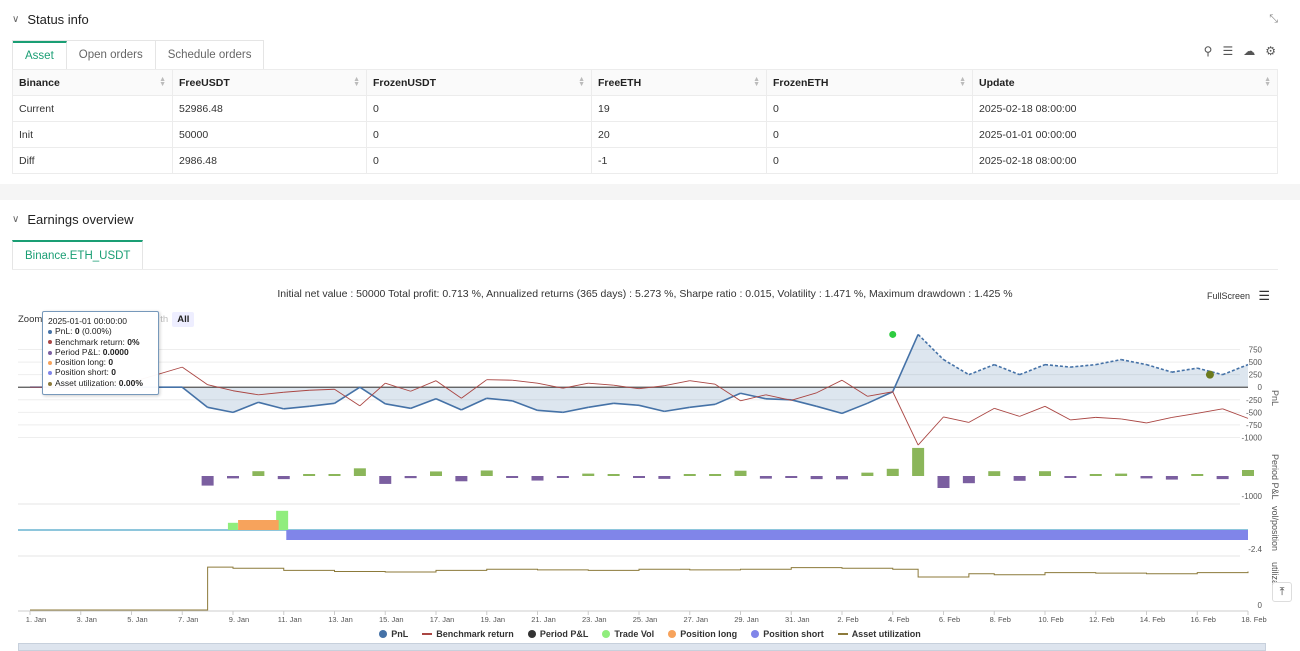 Image resolution: width=1300 pixels, height=651 pixels. What do you see at coordinates (1228, 296) in the screenshot?
I see `fullscreen-button: FullScreen` at bounding box center [1228, 296].